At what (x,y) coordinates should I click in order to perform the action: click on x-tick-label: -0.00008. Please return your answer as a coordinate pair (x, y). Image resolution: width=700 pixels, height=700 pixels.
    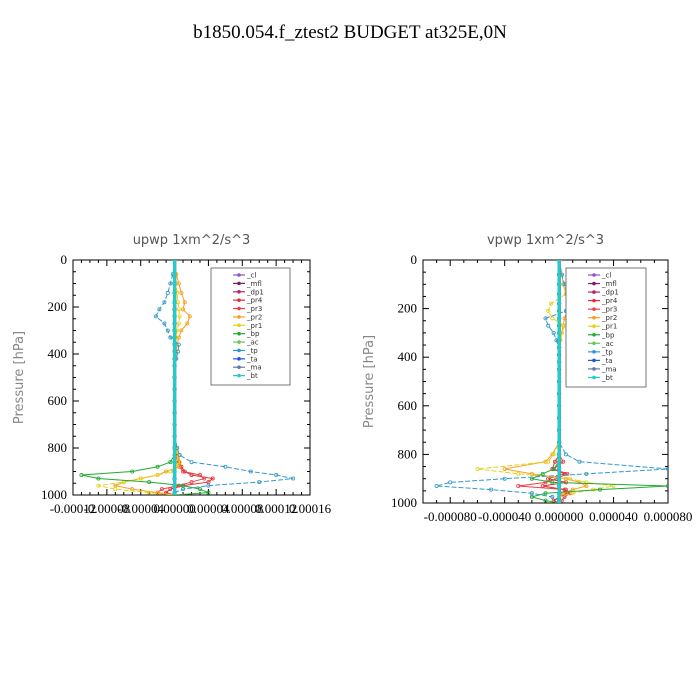
    Looking at the image, I should click on (107, 508).